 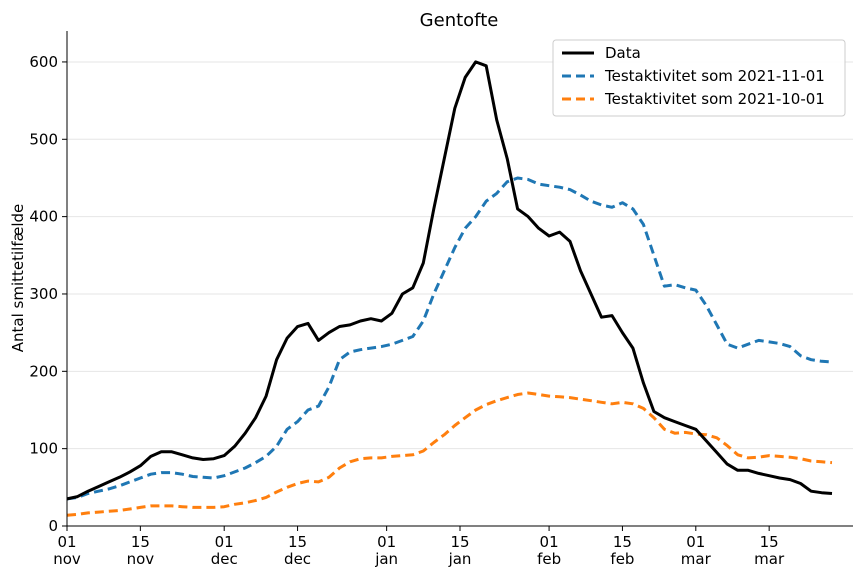 I want to click on y-tick-label: 500, so click(x=43, y=139).